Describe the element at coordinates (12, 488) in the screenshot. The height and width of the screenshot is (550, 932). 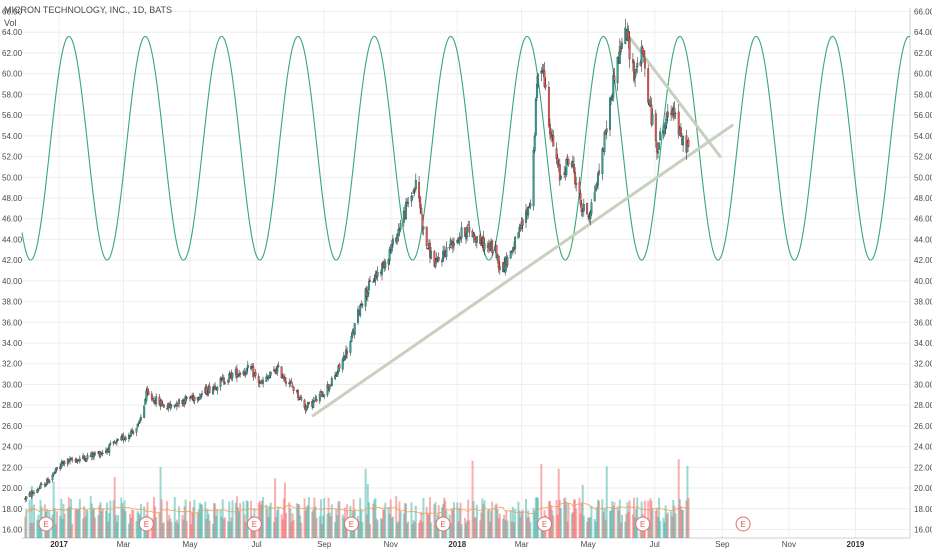
I see `y-tick-label: 20.00` at that location.